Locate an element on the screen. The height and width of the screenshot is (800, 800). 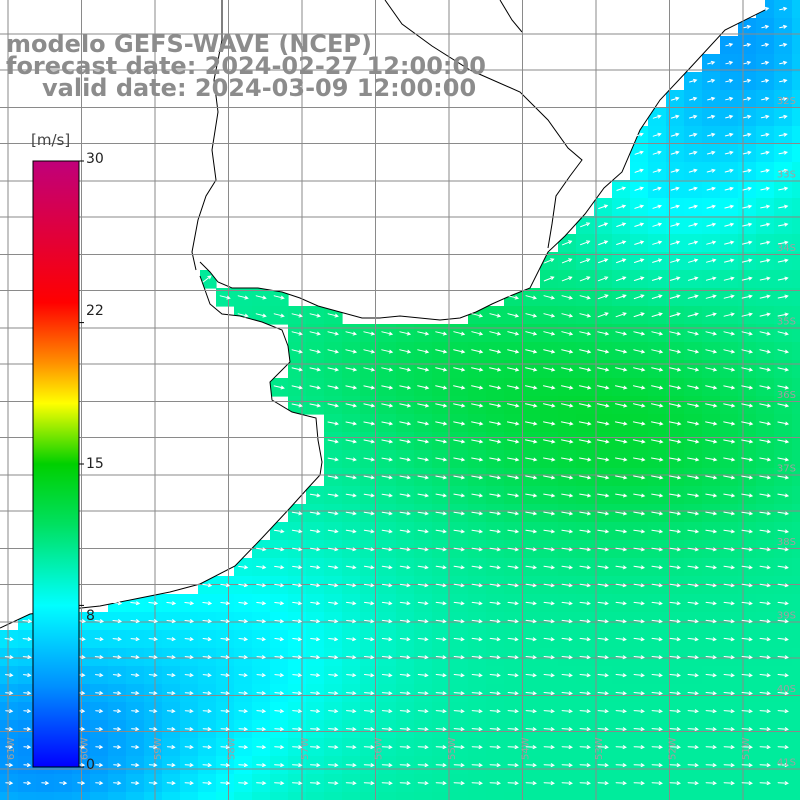
longitude-label: 60W is located at coordinates (85, 748).